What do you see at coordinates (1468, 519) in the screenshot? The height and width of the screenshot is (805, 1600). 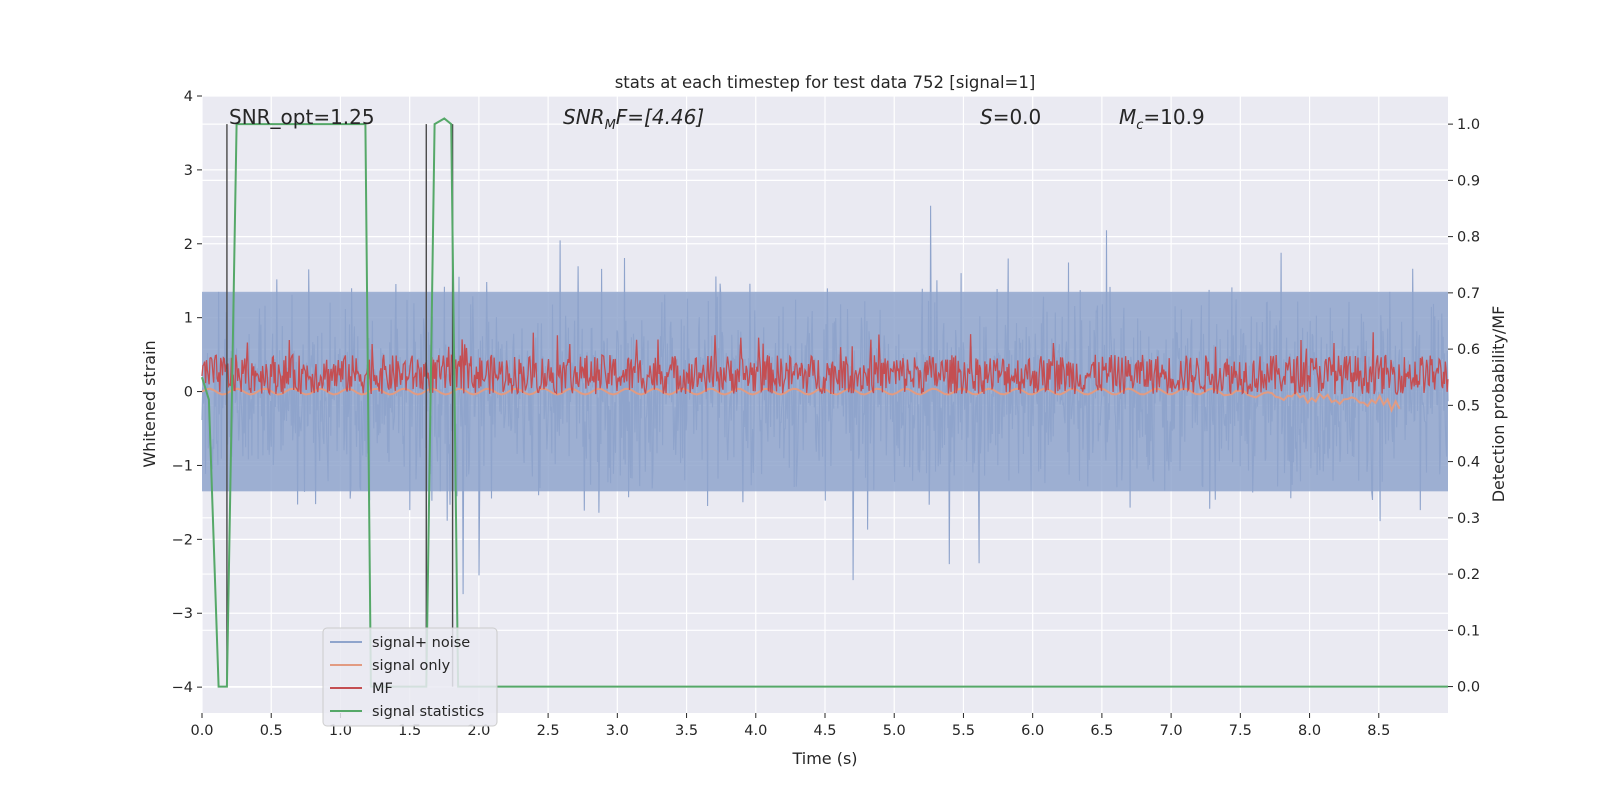 I see `y-right-tick-label: 0.3` at bounding box center [1468, 519].